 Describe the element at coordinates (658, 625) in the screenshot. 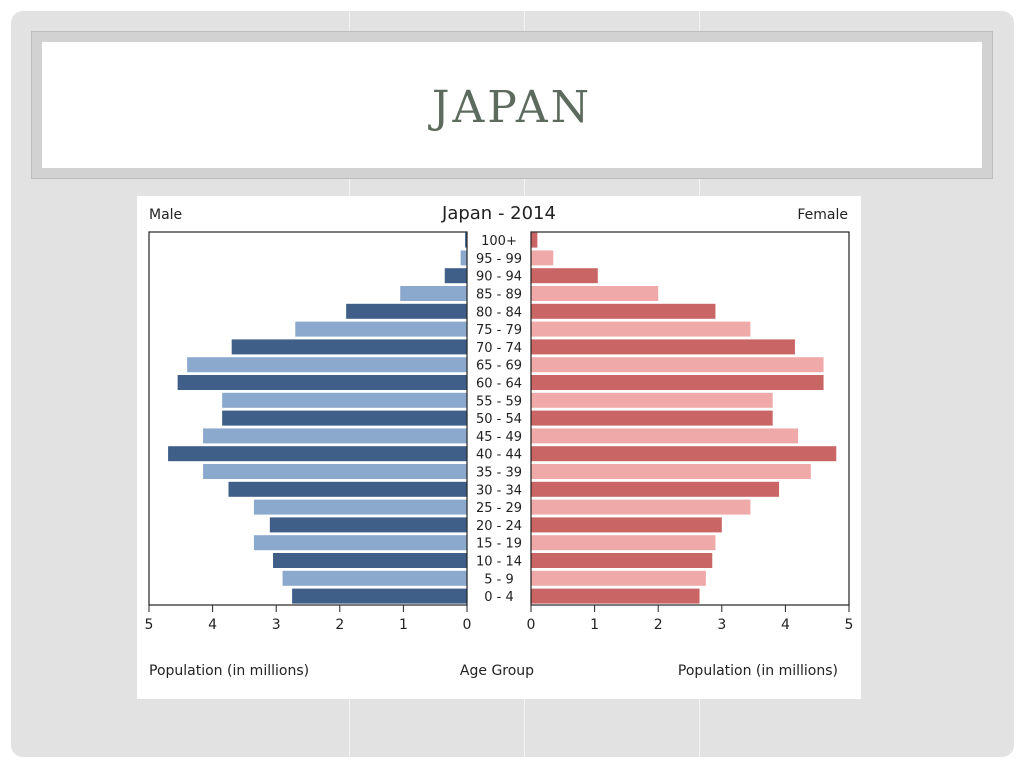

I see `female-tick-label: 2` at that location.